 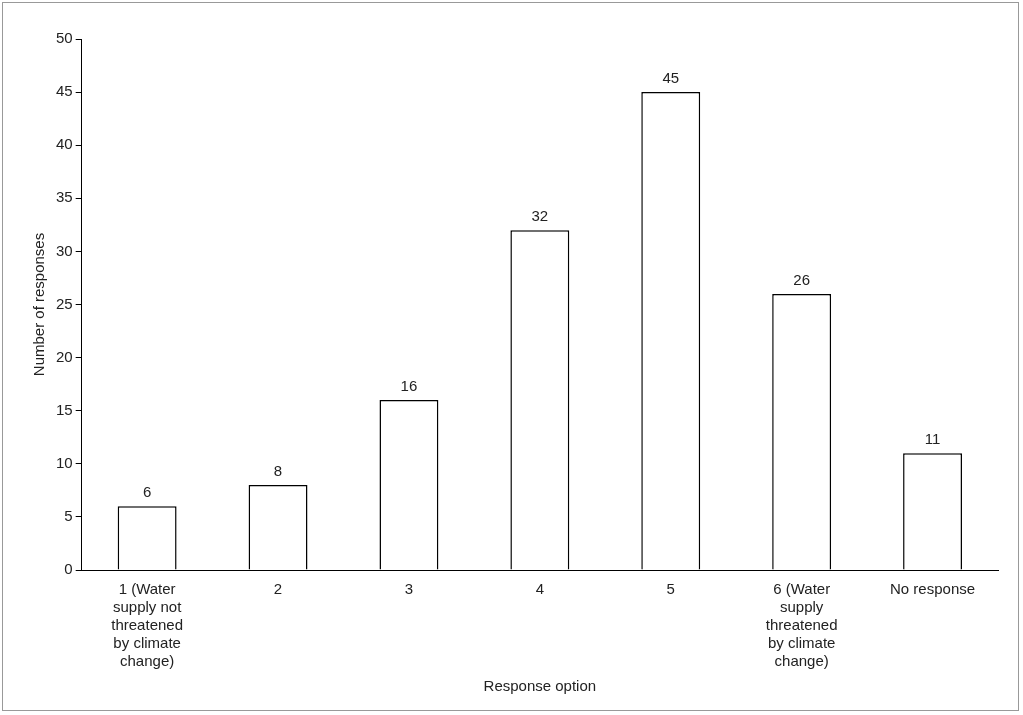 What do you see at coordinates (64, 409) in the screenshot?
I see `y-tick-label: 15` at bounding box center [64, 409].